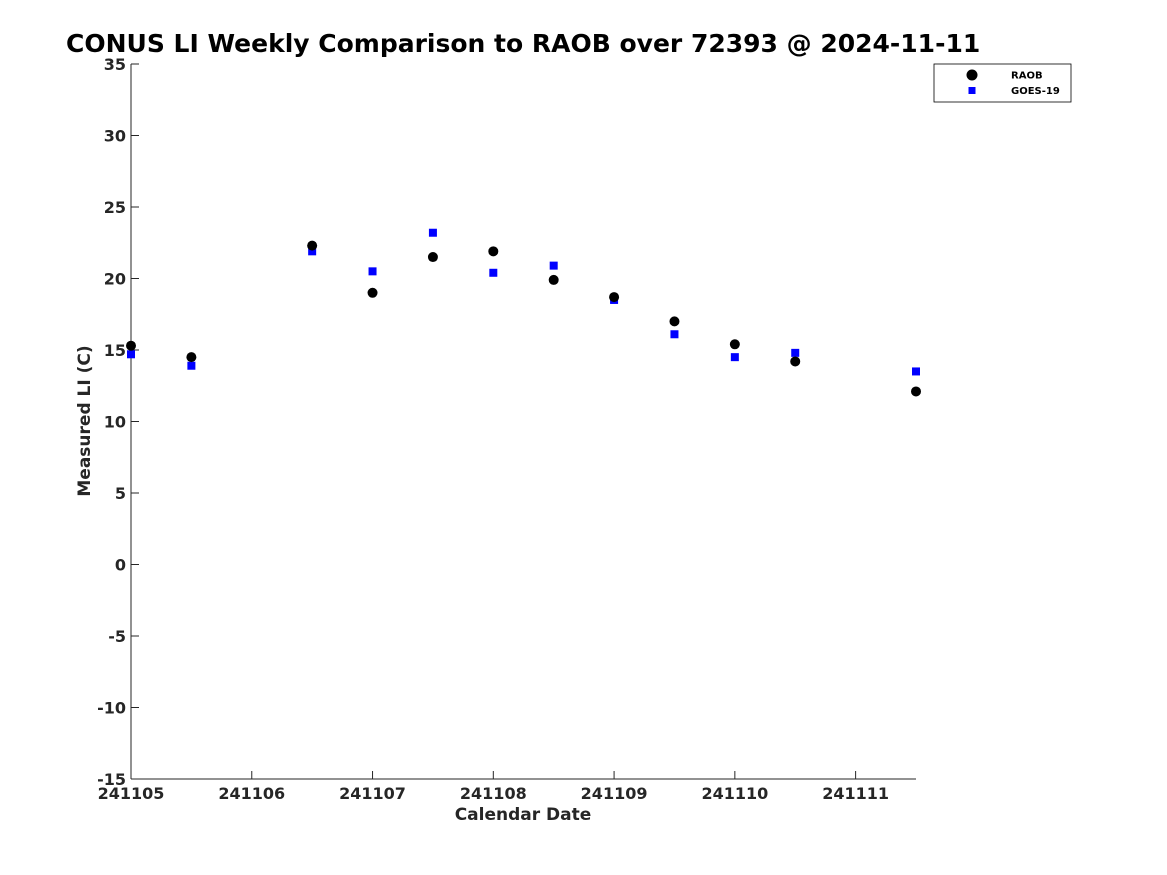 This screenshot has width=1167, height=875. What do you see at coordinates (614, 793) in the screenshot?
I see `x-tick-label: 241109` at bounding box center [614, 793].